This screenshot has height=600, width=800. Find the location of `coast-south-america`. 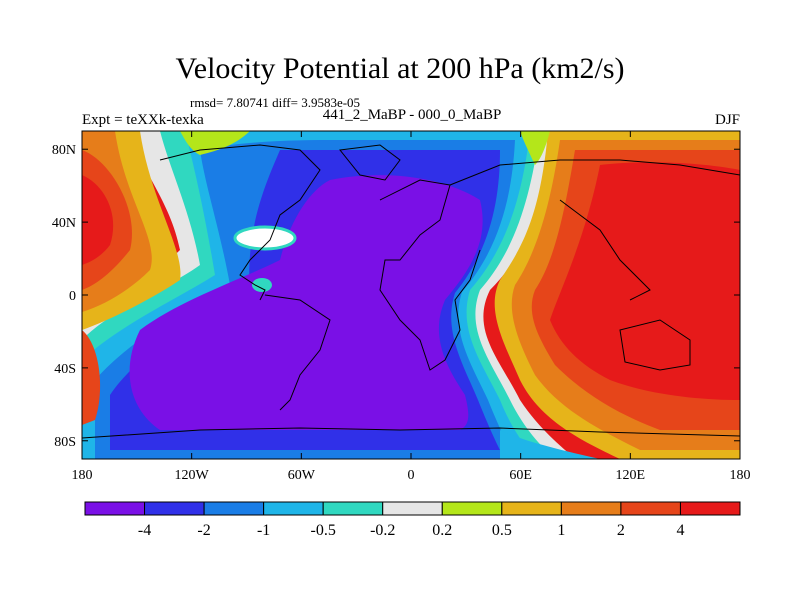

coast-south-america is located at coordinates (297, 352).